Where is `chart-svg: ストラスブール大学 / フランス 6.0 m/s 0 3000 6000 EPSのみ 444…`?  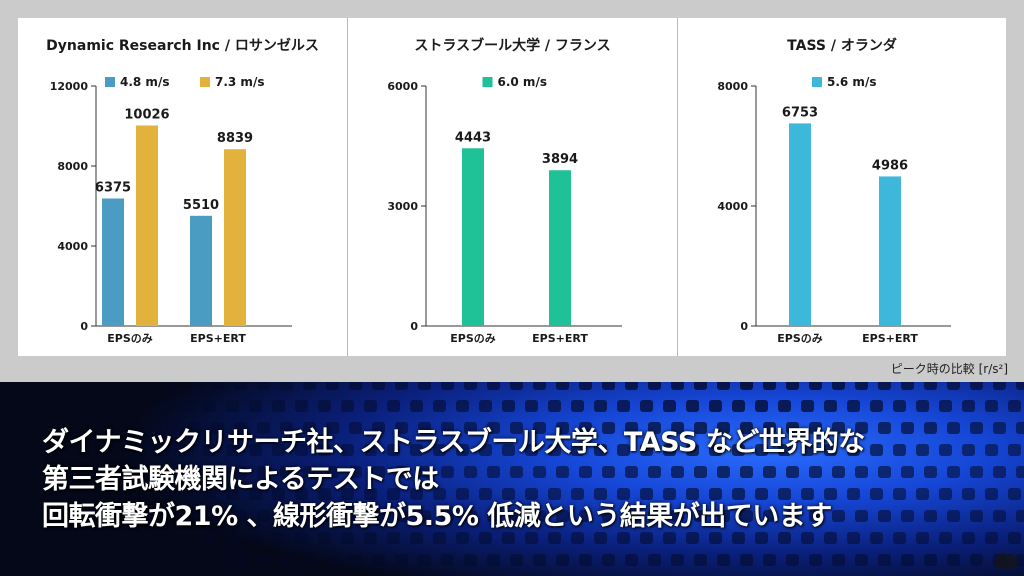
chart-svg: ストラスブール大学 / フランス 6.0 m/s 0 3000 6000 EPSのみ 444… is located at coordinates (504, 191).